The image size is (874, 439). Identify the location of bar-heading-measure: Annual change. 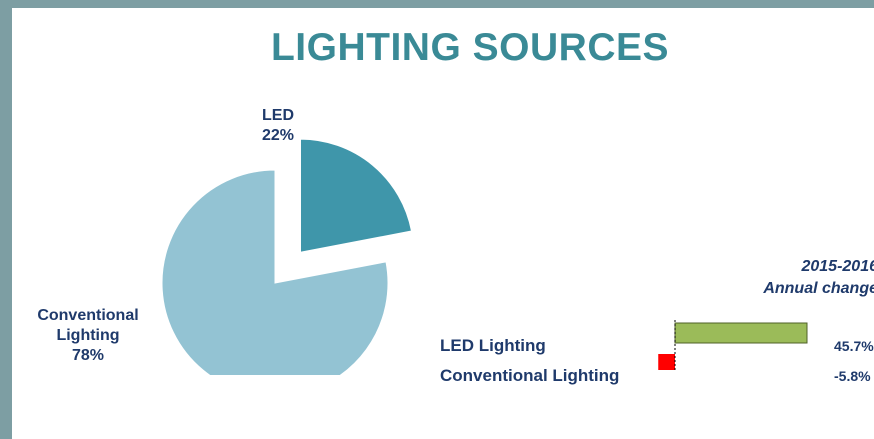
(818, 288).